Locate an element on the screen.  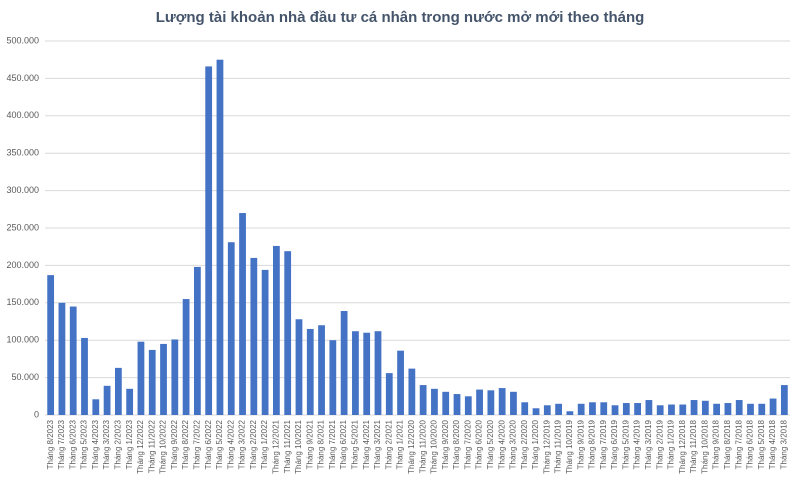
x-tick-label: Tháng 7/2019 is located at coordinates (603, 444).